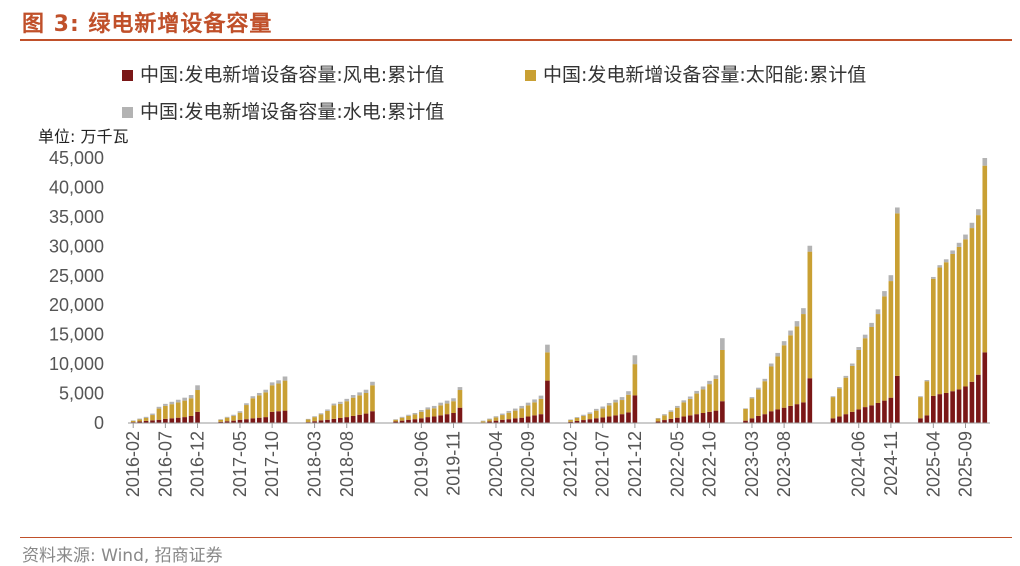 This screenshot has width=1020, height=566. I want to click on legend-swatch-solar, so click(530, 75).